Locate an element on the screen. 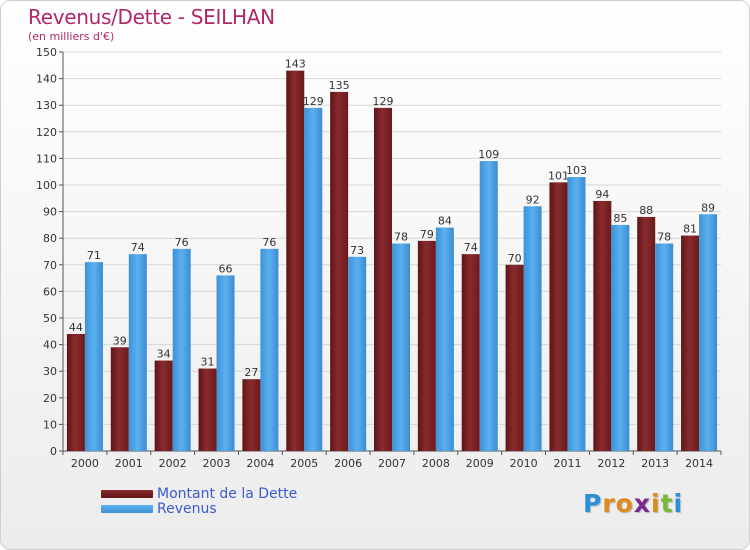 The width and height of the screenshot is (750, 550). chart-title: Revenus/Dette - SEILHAN is located at coordinates (151, 17).